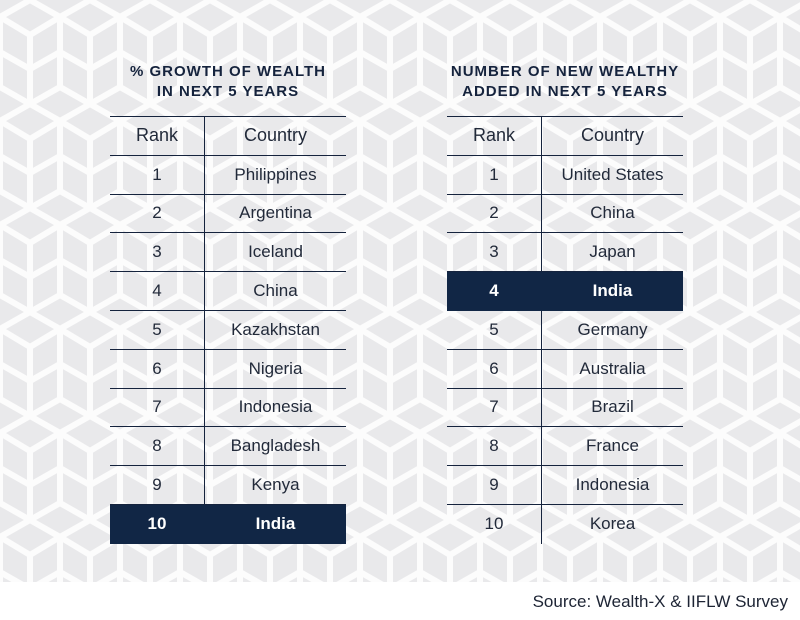 This screenshot has height=620, width=800. What do you see at coordinates (565, 91) in the screenshot?
I see `new-wealthy-title-line2: ADDED IN NEXT 5 YEARS` at bounding box center [565, 91].